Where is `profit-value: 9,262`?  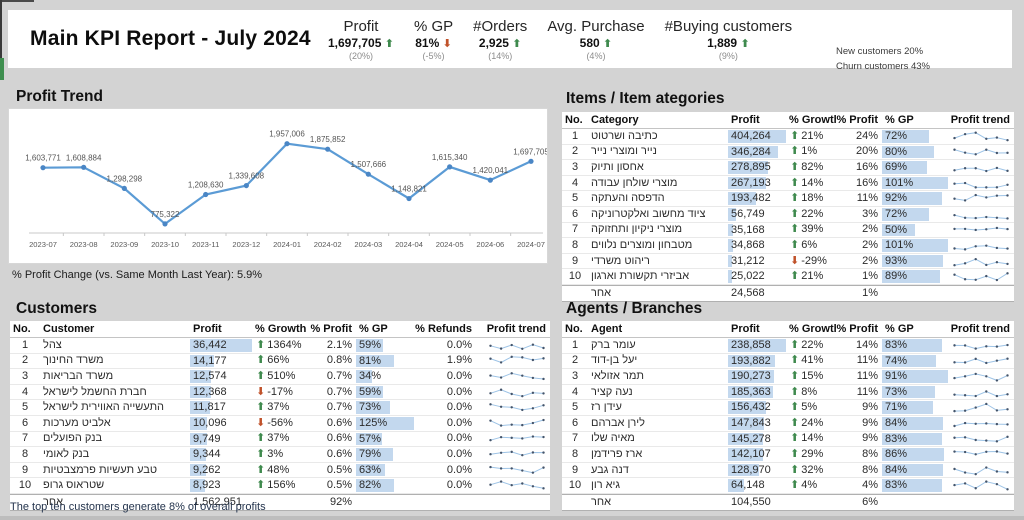
profit-value: 9,262 is located at coordinates (207, 469).